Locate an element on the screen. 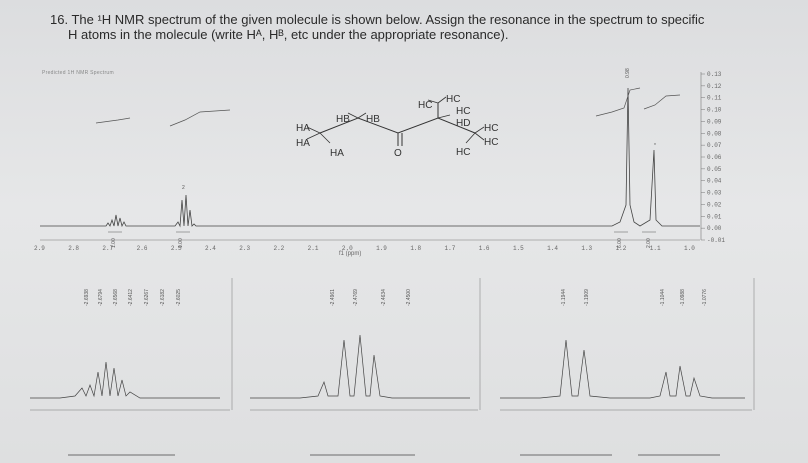  mol-label-ha1: HA is located at coordinates (303, 128).